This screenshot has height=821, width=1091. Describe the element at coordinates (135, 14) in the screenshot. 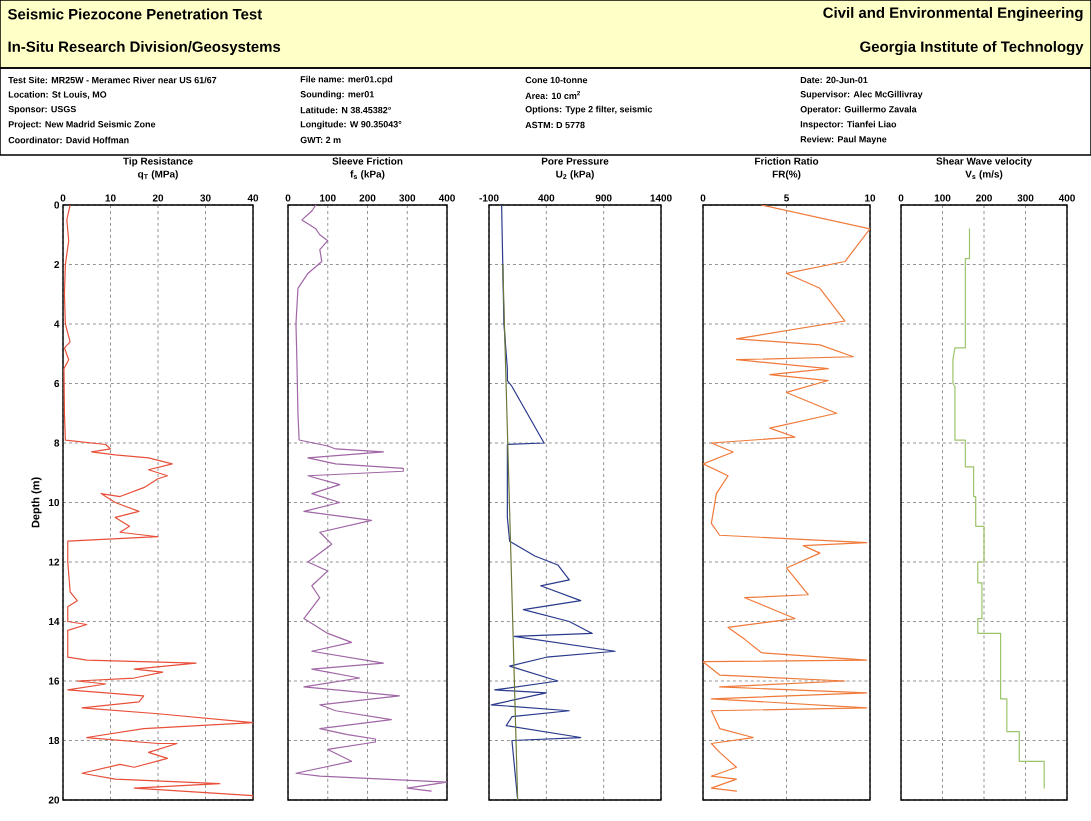

I see `text: Seismic Piezocone Penetration Test` at that location.